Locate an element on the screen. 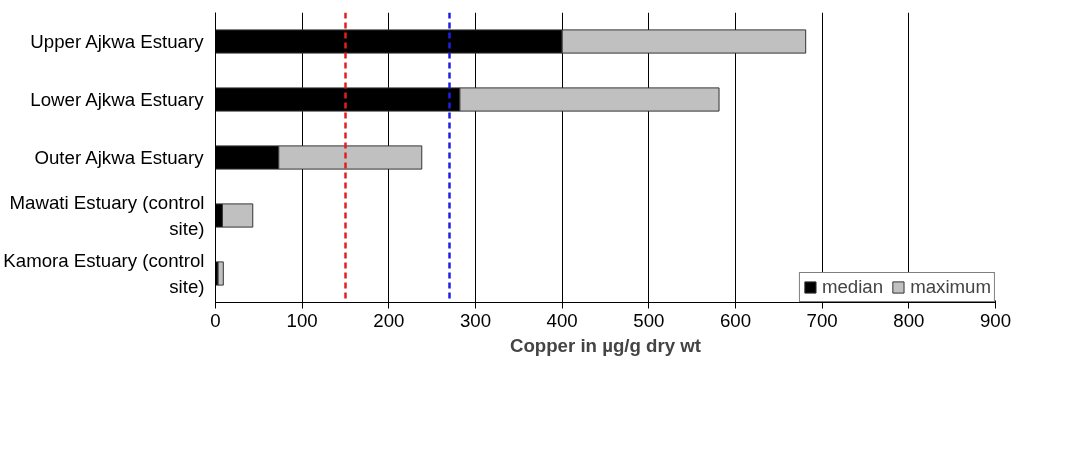  x-tick-label: 700 is located at coordinates (822, 320).